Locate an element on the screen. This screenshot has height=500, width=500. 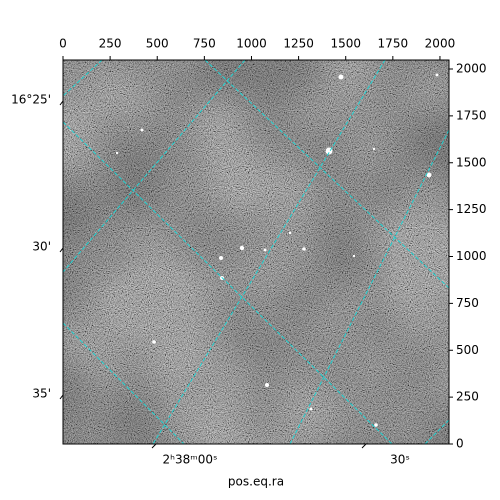
x-tick-label: 750 is located at coordinates (204, 44).